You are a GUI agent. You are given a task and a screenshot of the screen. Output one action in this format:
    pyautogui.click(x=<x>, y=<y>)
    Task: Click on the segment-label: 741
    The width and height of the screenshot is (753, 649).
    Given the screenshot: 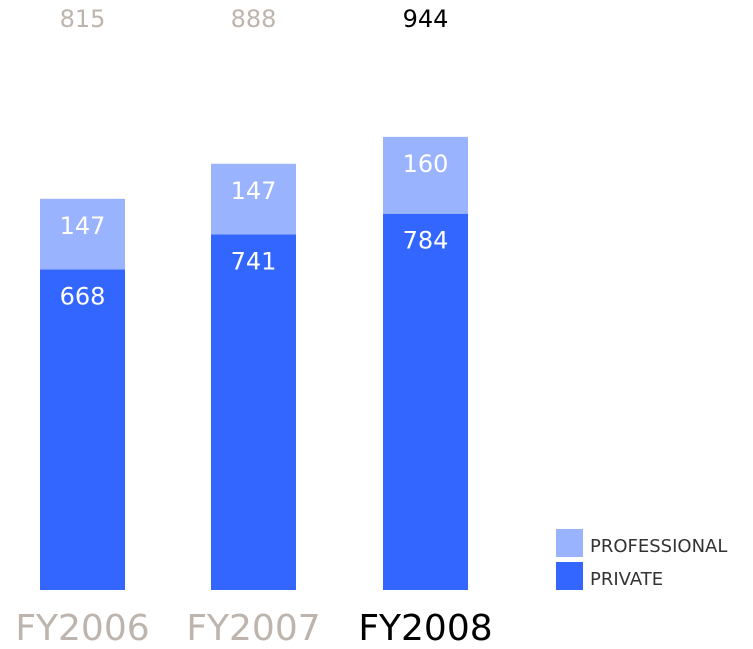 What is the action you would take?
    pyautogui.click(x=254, y=261)
    